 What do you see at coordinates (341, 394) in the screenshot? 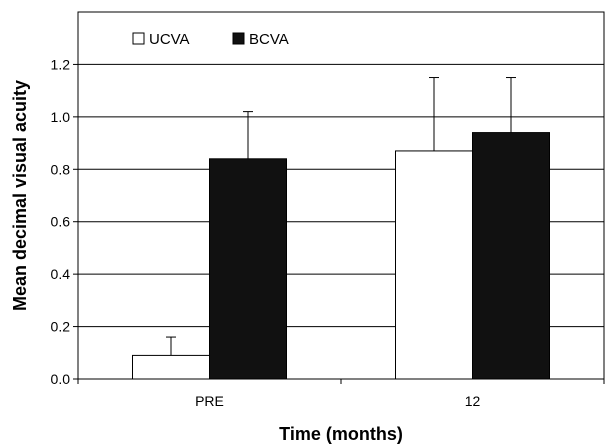
I see `x-axis-ticks: PRE 12` at bounding box center [341, 394].